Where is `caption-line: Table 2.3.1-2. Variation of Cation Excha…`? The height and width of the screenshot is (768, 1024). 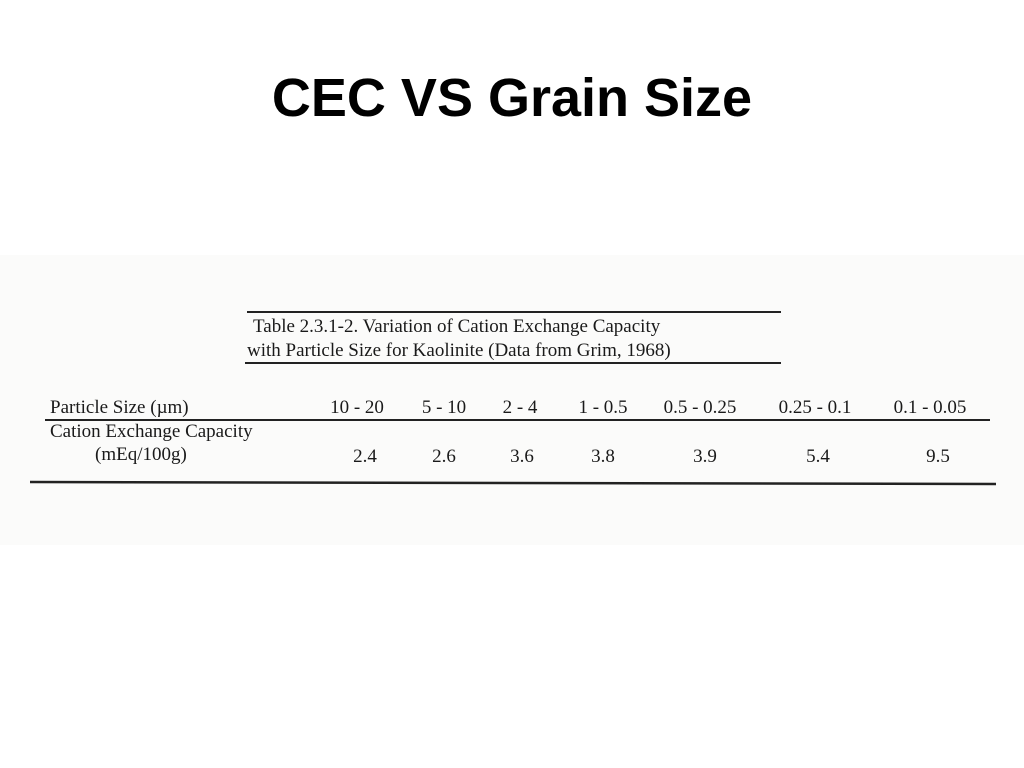
caption-line: Table 2.3.1-2. Variation of Cation Excha… is located at coordinates (457, 326).